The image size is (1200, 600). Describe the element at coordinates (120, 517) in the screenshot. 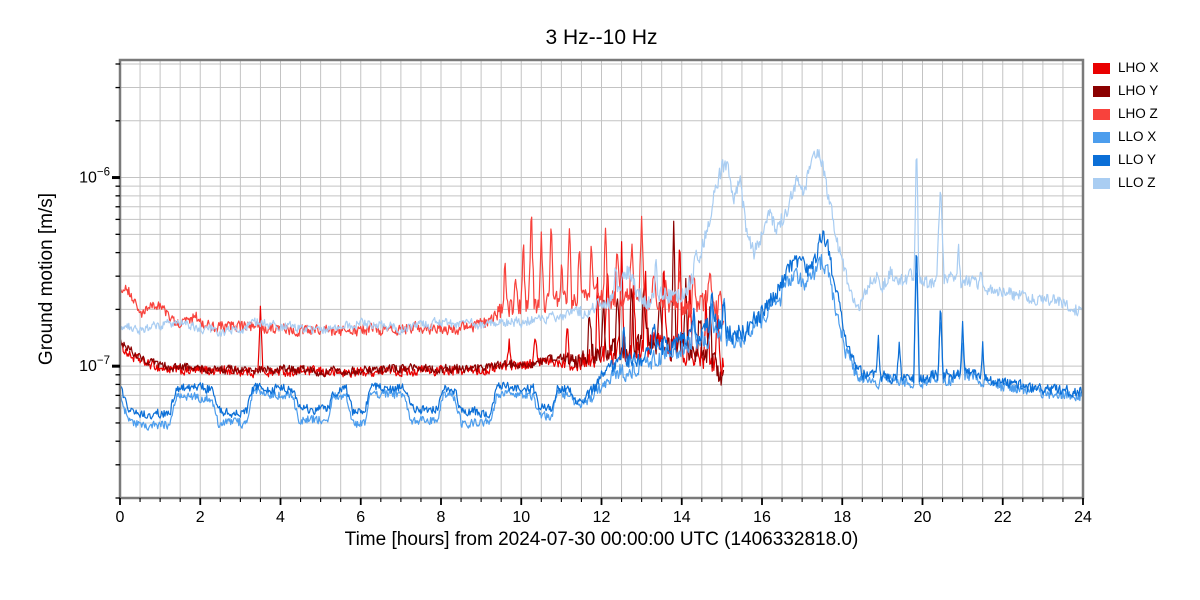

I see `x-tick-label: 0` at that location.